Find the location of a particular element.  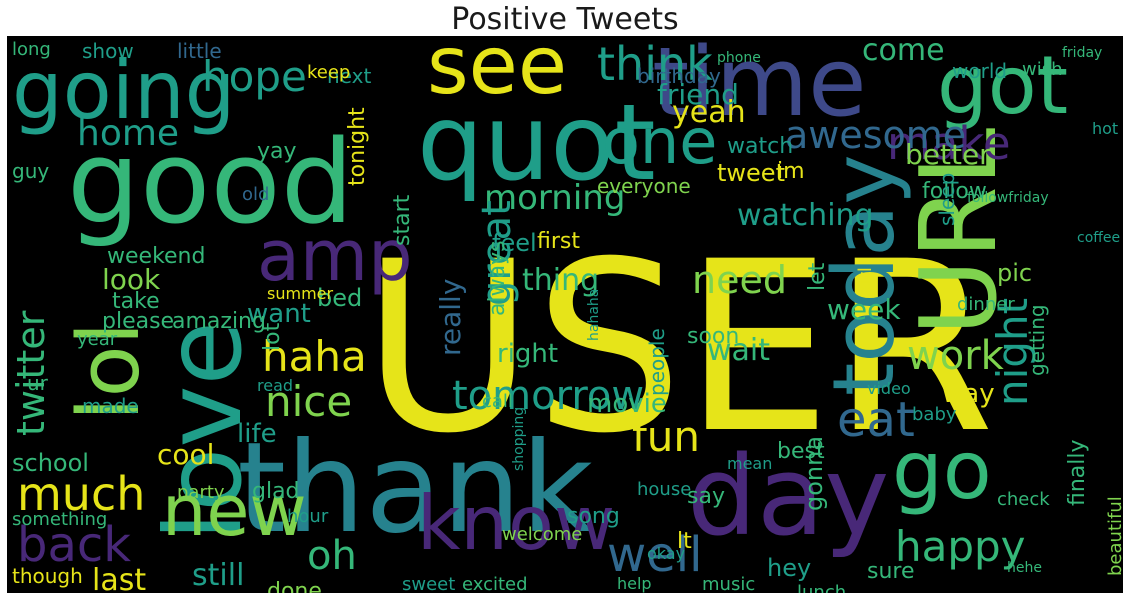

word-cool: cool is located at coordinates (186, 454).